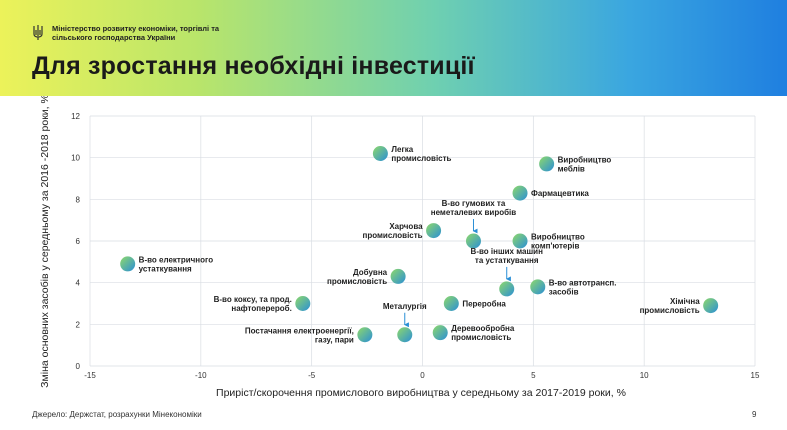  I want to click on y-tick-label: 6, so click(78, 241).